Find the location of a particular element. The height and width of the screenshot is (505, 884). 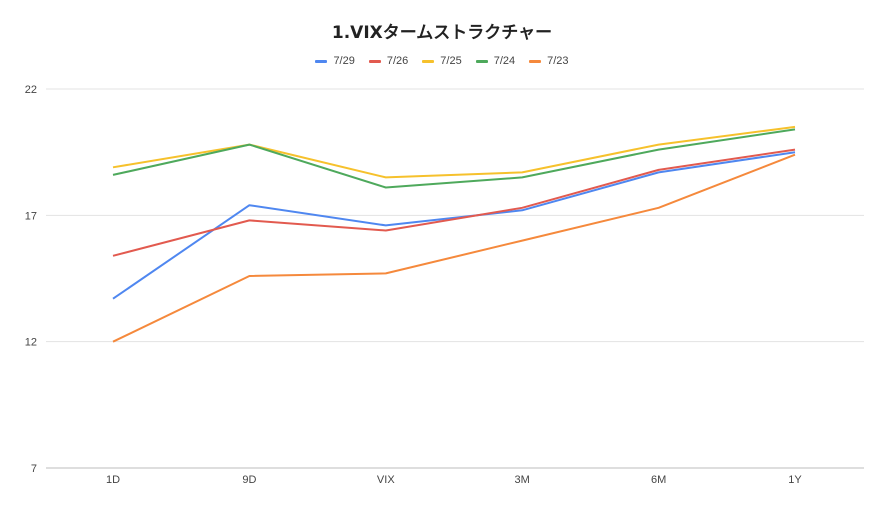

legend-item-7-25: 7/25 is located at coordinates (442, 61).